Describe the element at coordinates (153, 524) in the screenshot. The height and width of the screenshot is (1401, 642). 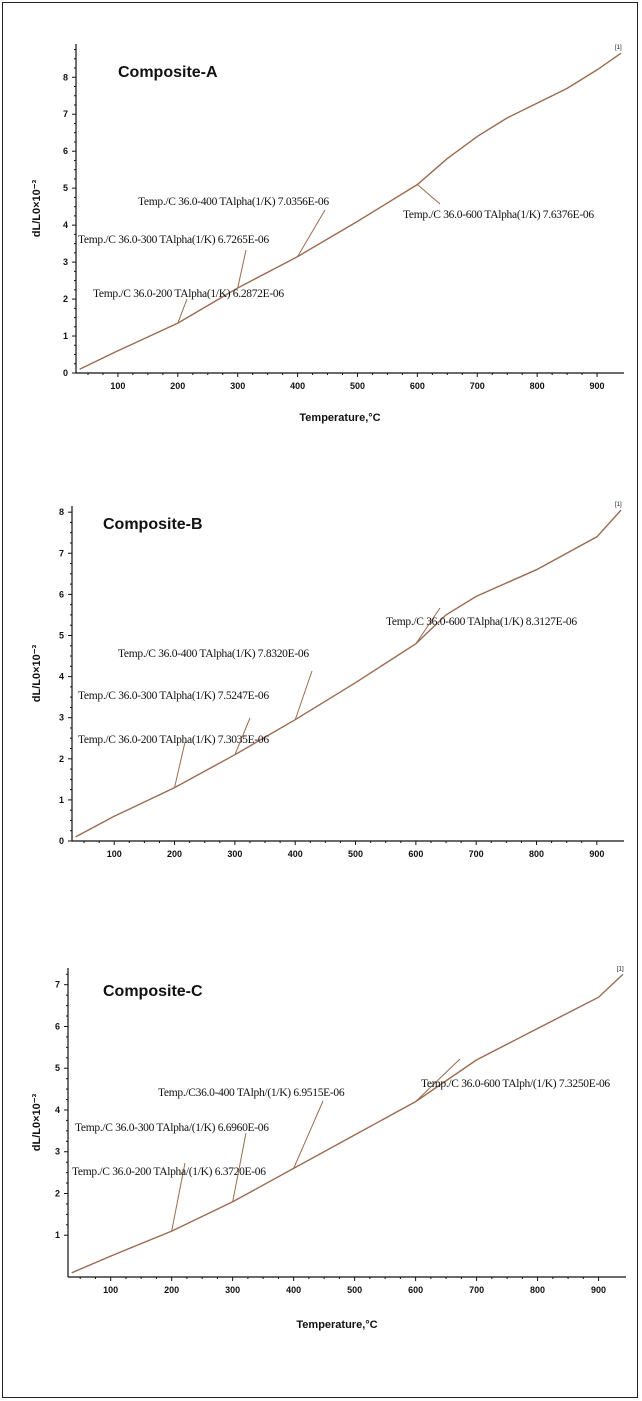
I see `chart-title: Composite-B` at that location.